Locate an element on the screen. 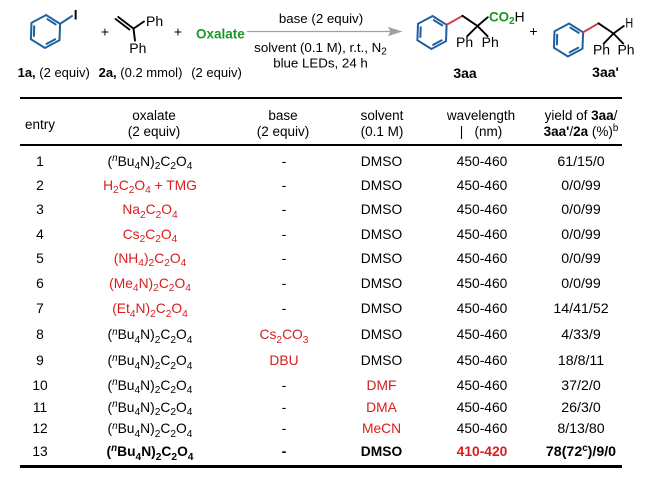 The height and width of the screenshot is (490, 649). svg-text: Oxalate is located at coordinates (220, 34).